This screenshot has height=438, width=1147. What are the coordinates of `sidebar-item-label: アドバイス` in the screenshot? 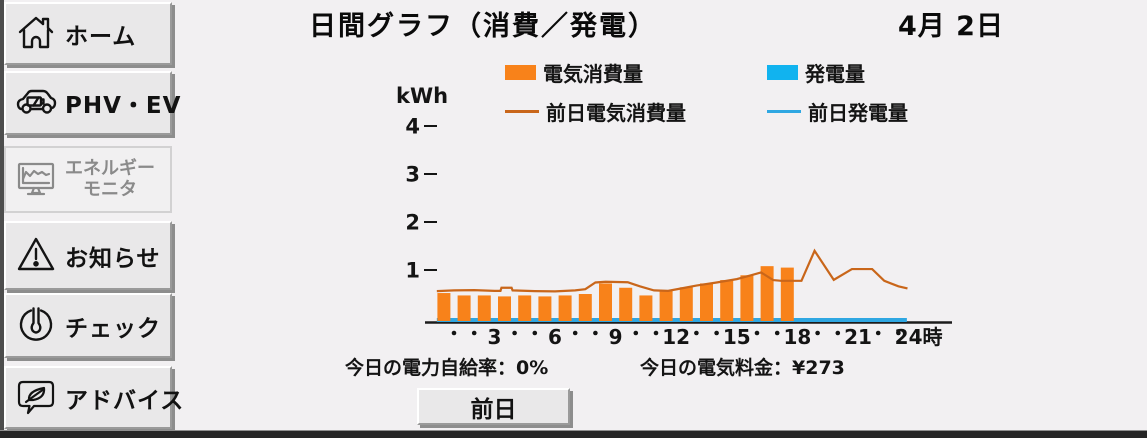 It's located at (125, 400).